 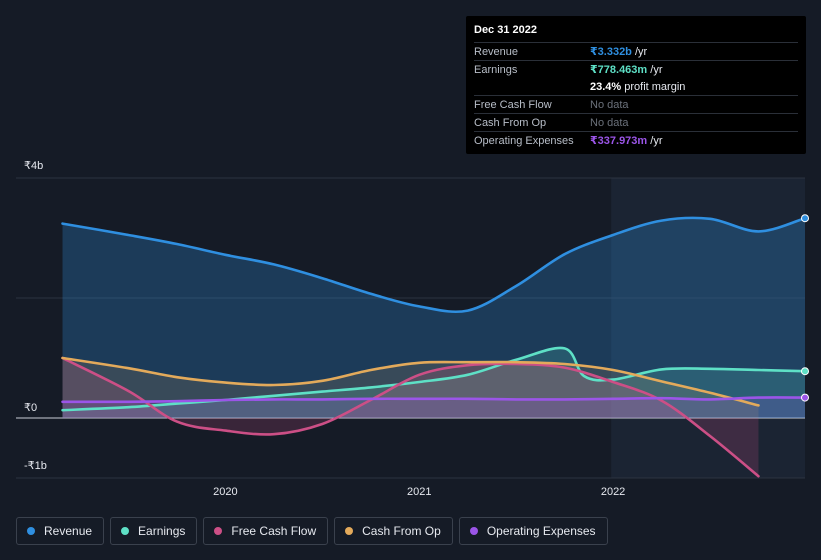 I want to click on tooltip-row-value: 23.4% profit margin, so click(x=638, y=86).